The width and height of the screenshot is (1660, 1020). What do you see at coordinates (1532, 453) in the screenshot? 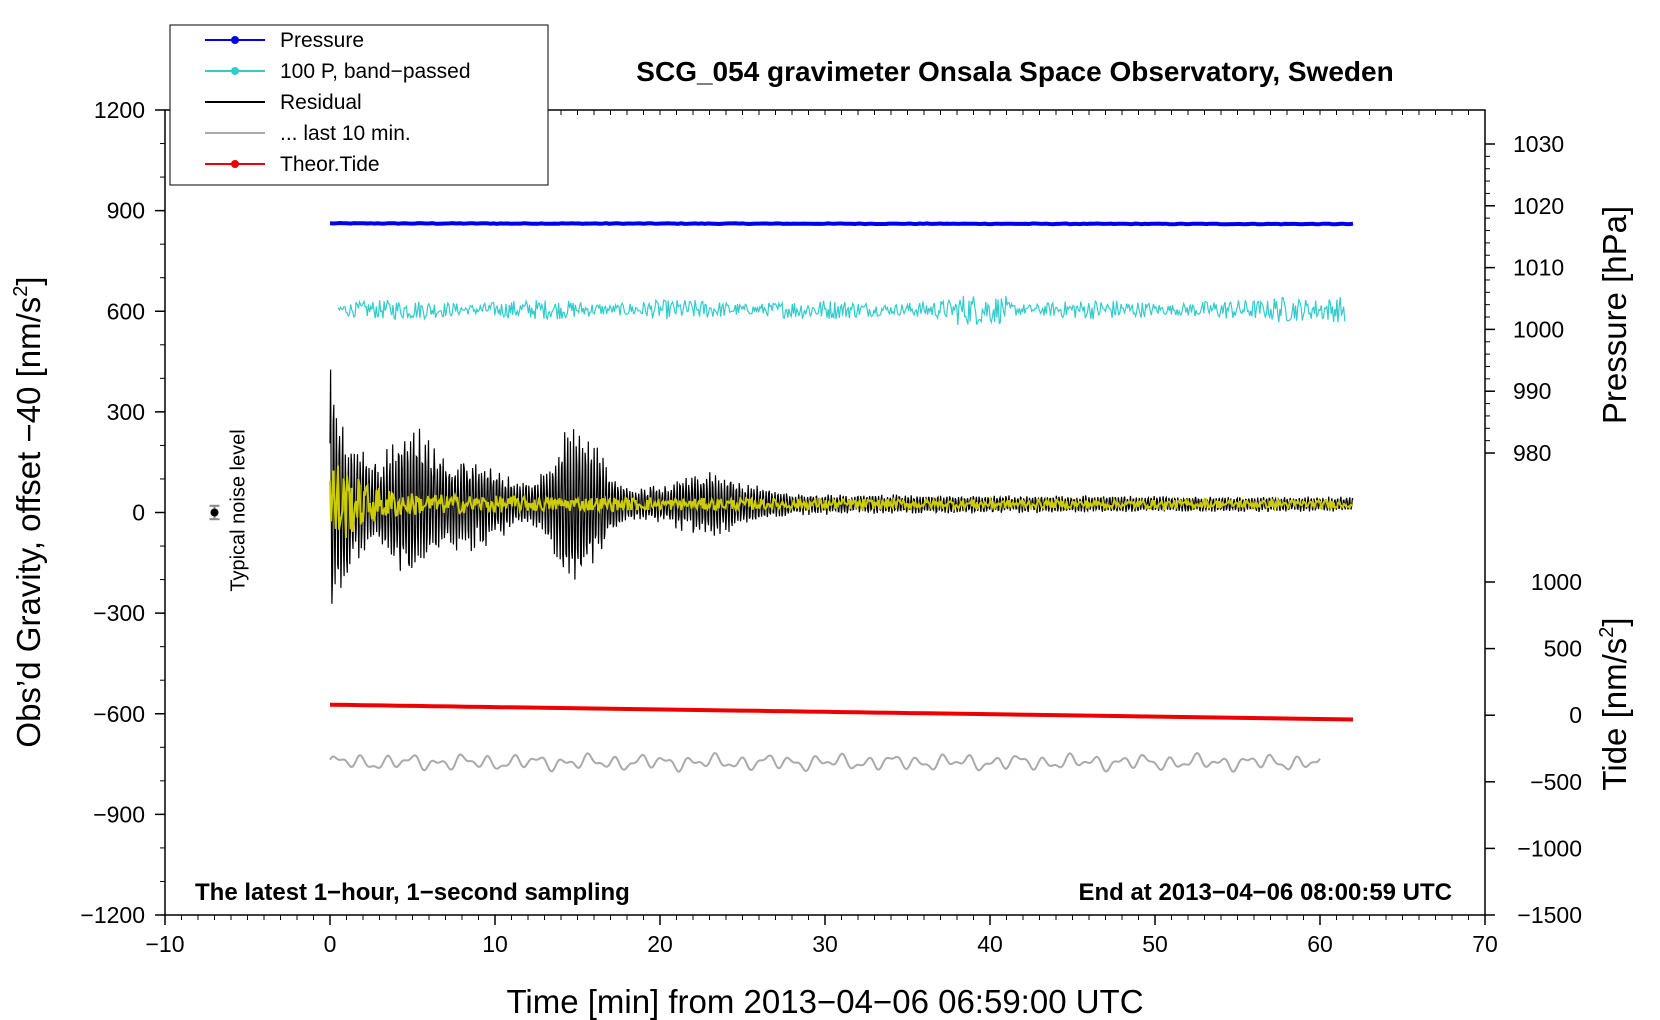
I see `pressure-tick-label: 980` at bounding box center [1532, 453].